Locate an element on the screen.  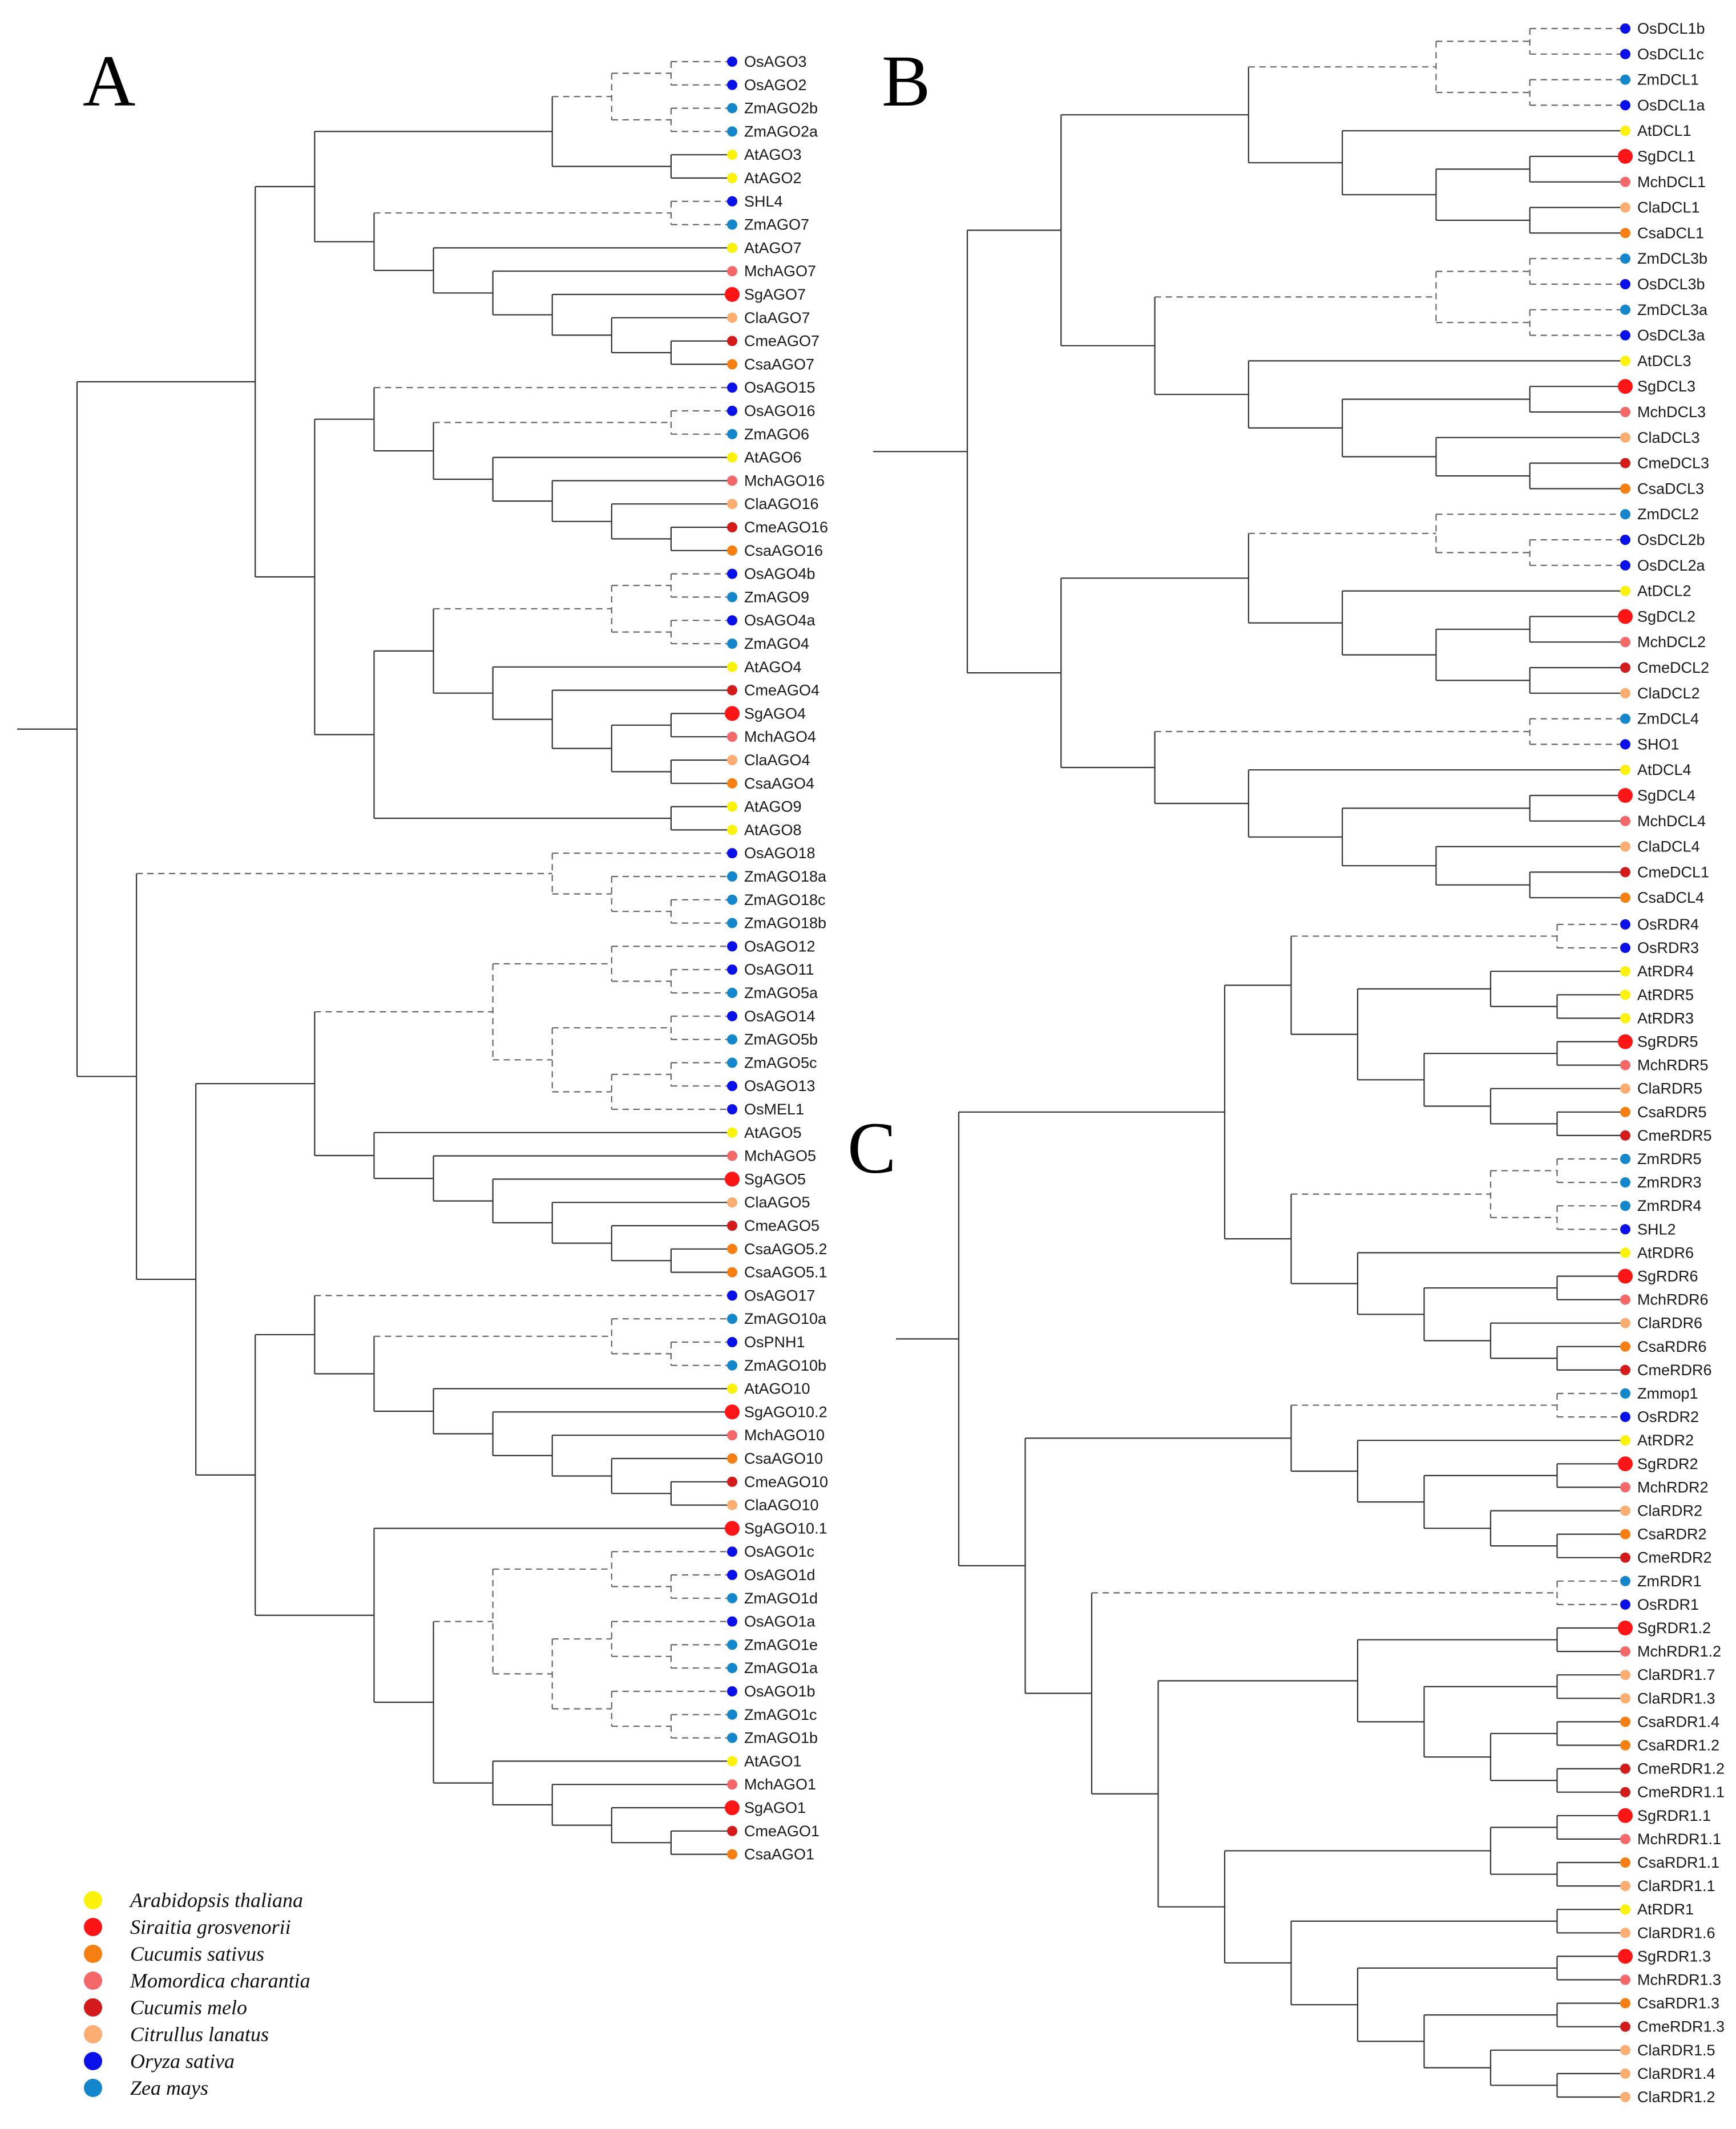
gene-label: CmeAGO16 is located at coordinates (786, 527).